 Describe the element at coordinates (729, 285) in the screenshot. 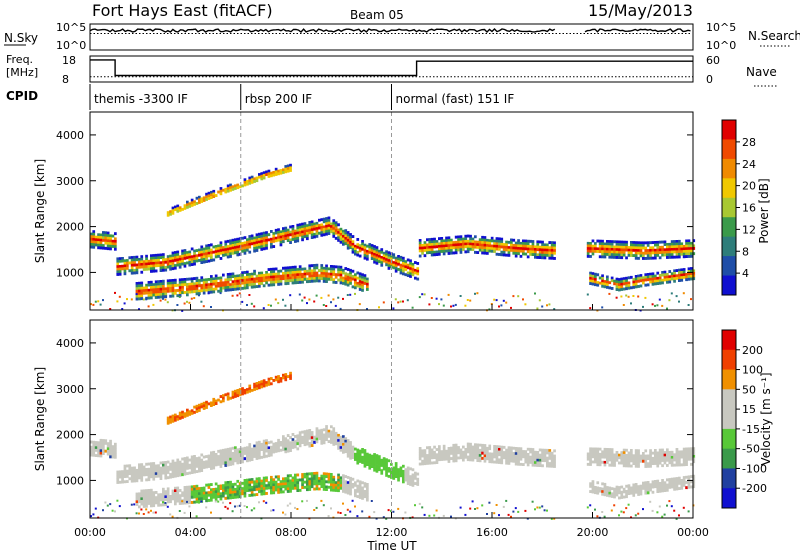

I see `colorbar-segment` at that location.